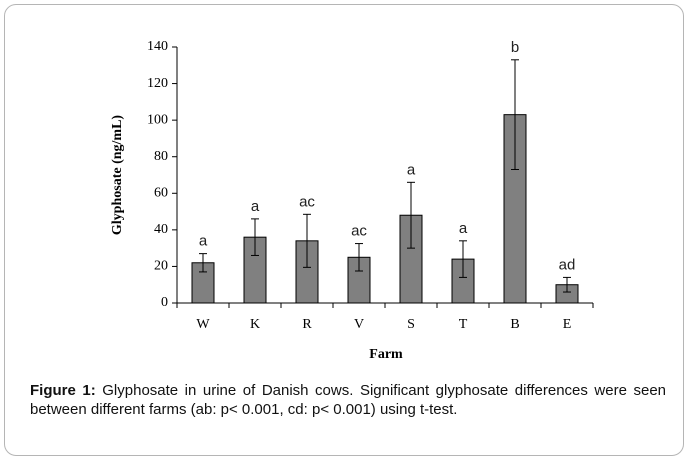 Image resolution: width=690 pixels, height=461 pixels. Describe the element at coordinates (161, 193) in the screenshot. I see `y-tick-label: 60` at that location.